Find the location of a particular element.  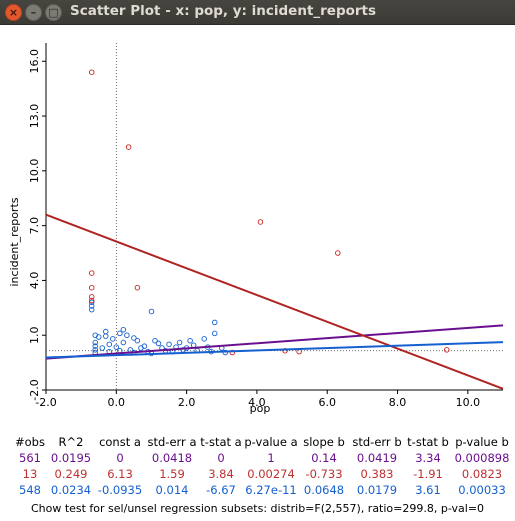

y-tick-label: 1.0 is located at coordinates (34, 335).